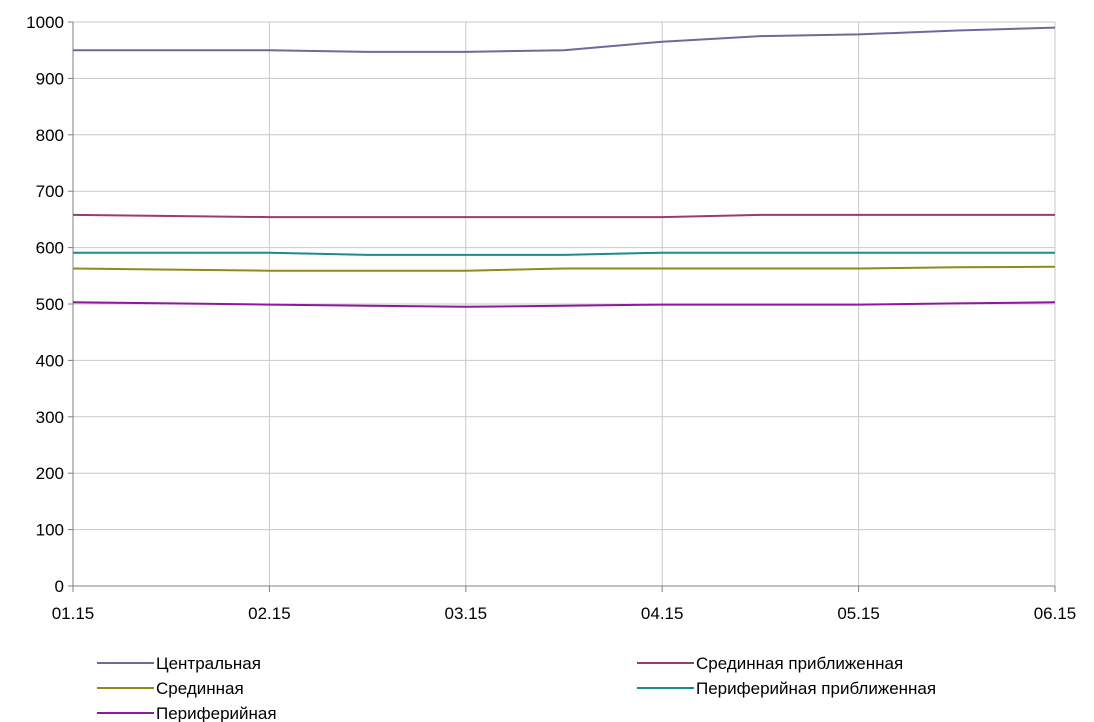 The image size is (1094, 722). I want to click on y-tick-label: 0, so click(59, 586).